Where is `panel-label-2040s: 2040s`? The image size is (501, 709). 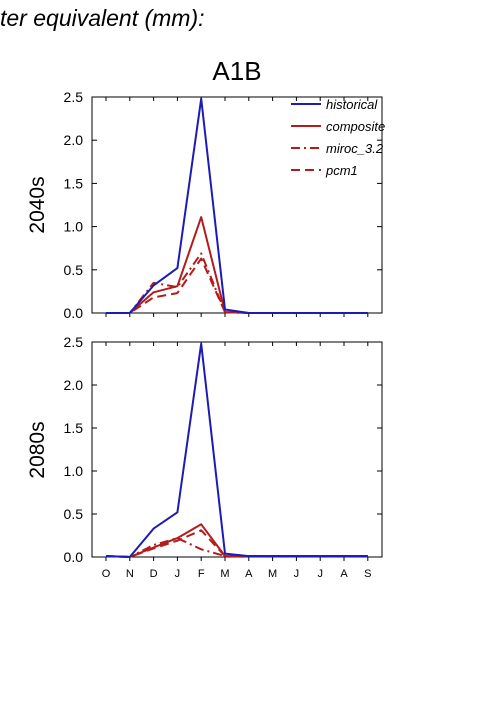
panel-label-2040s: 2040s is located at coordinates (37, 204).